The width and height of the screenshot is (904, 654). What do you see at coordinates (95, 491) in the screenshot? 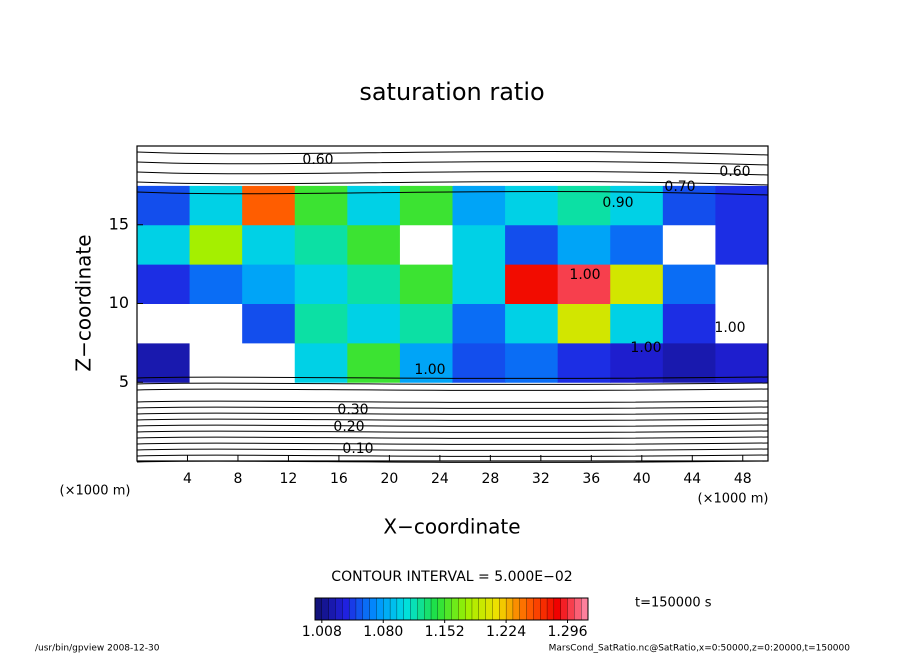
I see `y-unit: (×1000 m)` at bounding box center [95, 491].